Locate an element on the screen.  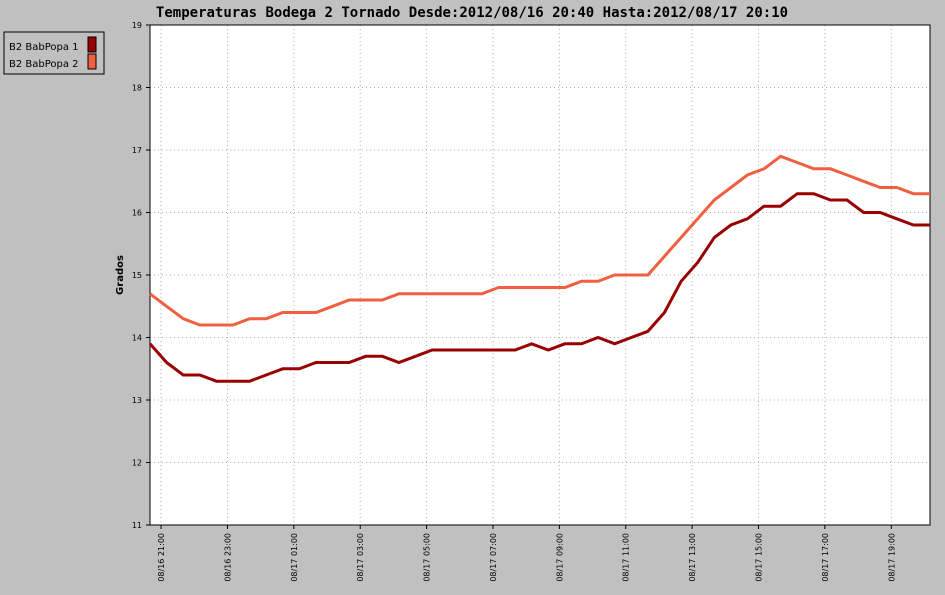
y-axis-label: Grados is located at coordinates (120, 275).